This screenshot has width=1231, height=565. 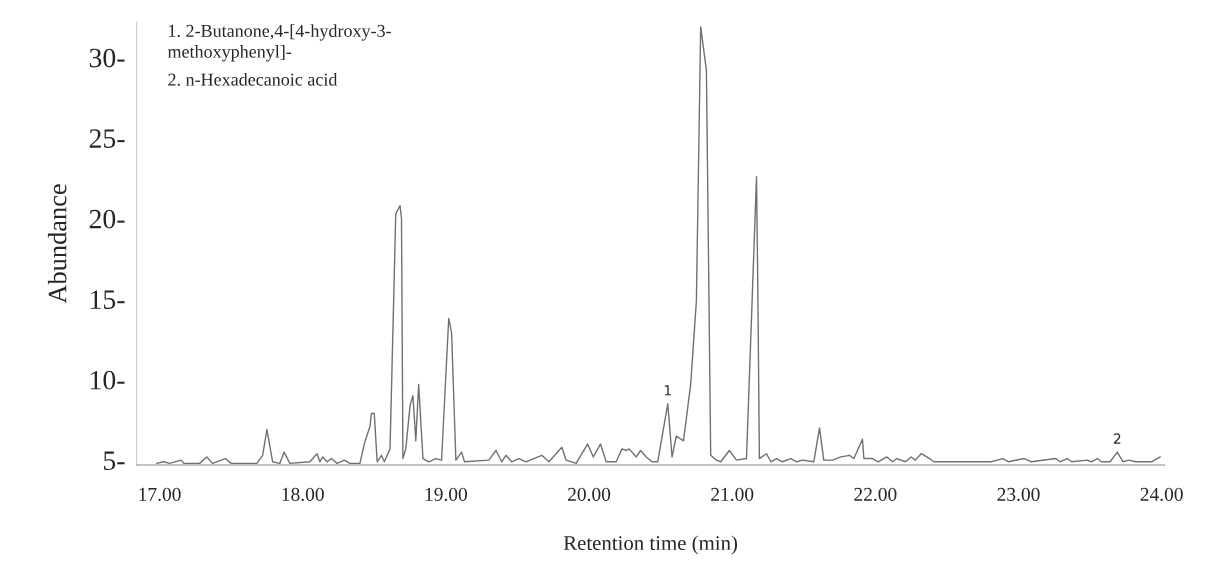 I want to click on x-tick-label: 21.00, so click(x=732, y=494).